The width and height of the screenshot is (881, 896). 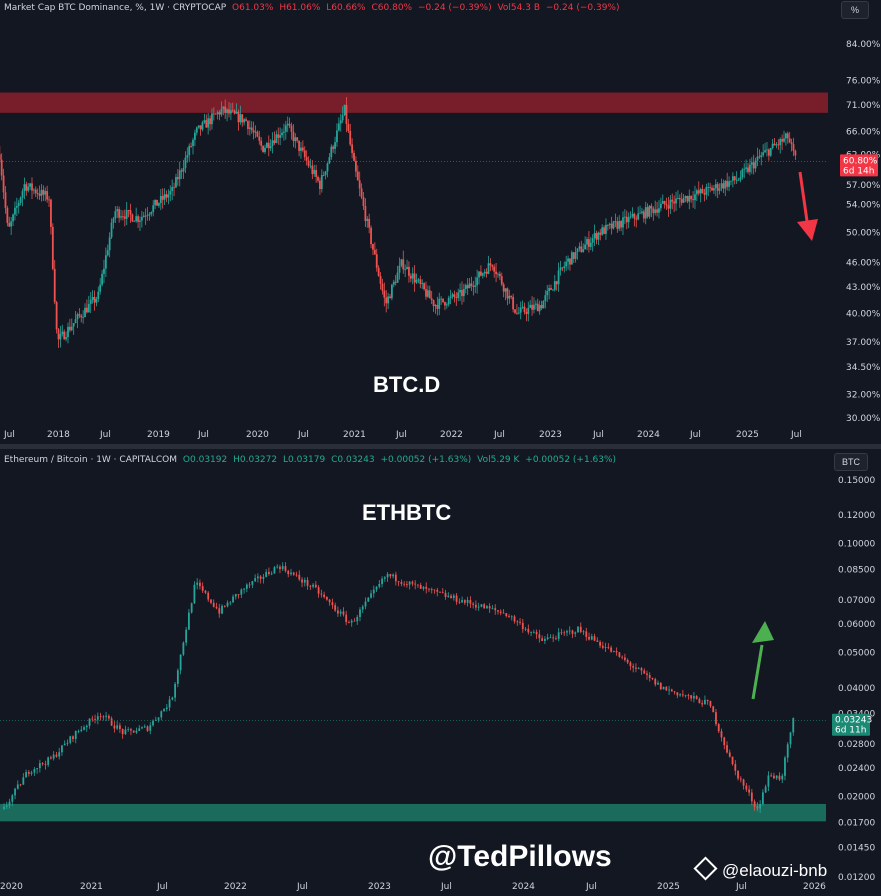 What do you see at coordinates (253, 8) in the screenshot?
I see `btcd-open: O61.03%` at bounding box center [253, 8].